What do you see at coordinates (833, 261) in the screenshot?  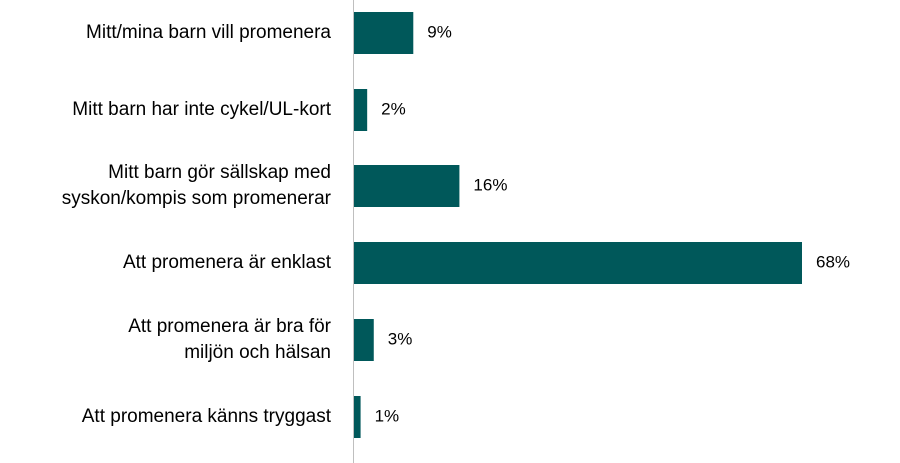 I see `value-label: 68%` at bounding box center [833, 261].